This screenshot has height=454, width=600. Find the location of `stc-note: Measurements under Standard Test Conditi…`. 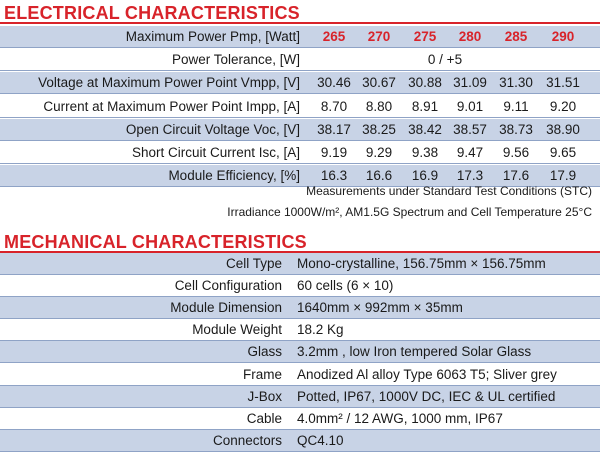

stc-note: Measurements under Standard Test Conditi… is located at coordinates (449, 191).